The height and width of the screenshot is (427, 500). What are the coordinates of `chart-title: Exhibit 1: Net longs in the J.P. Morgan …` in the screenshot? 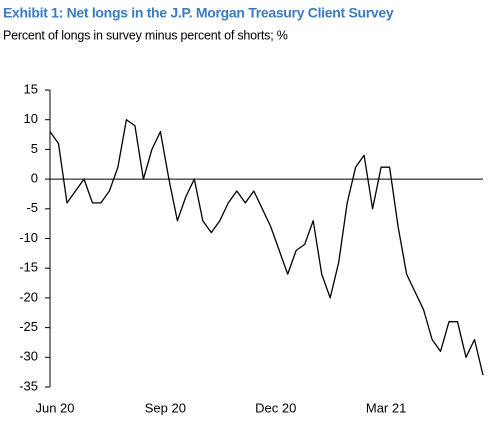 It's located at (198, 13).